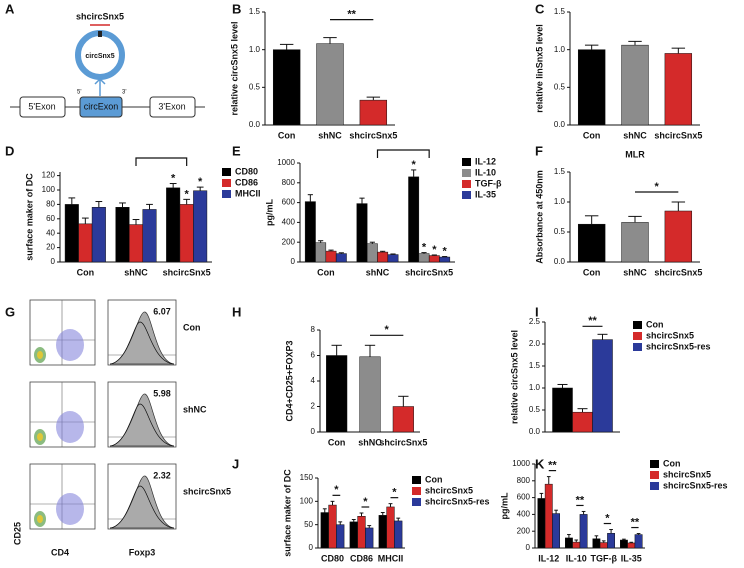  I want to click on x-tick-label: CD80, so click(332, 558).